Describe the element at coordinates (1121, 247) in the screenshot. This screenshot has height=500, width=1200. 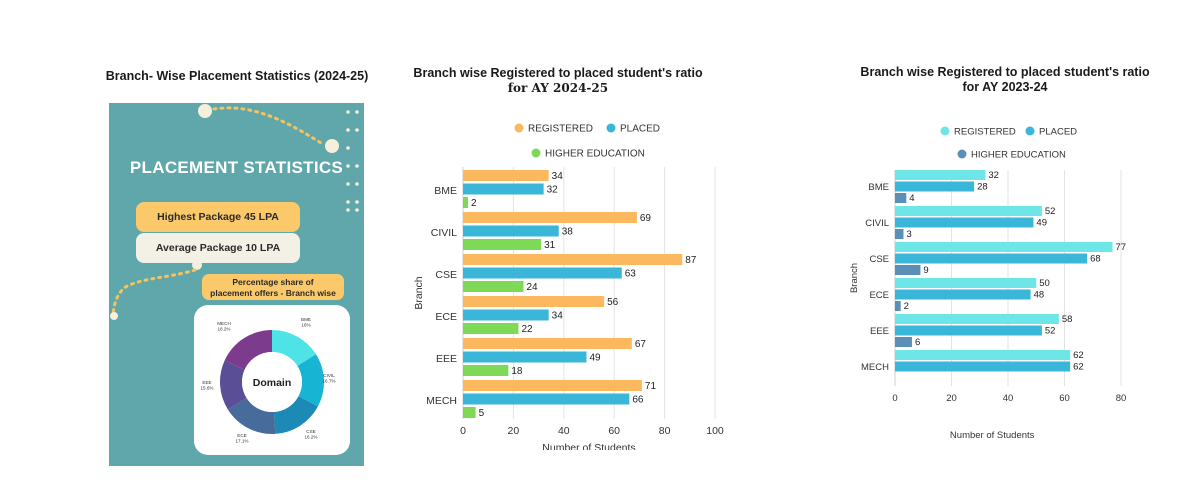
I see `bar-value-cse-0: 77` at that location.